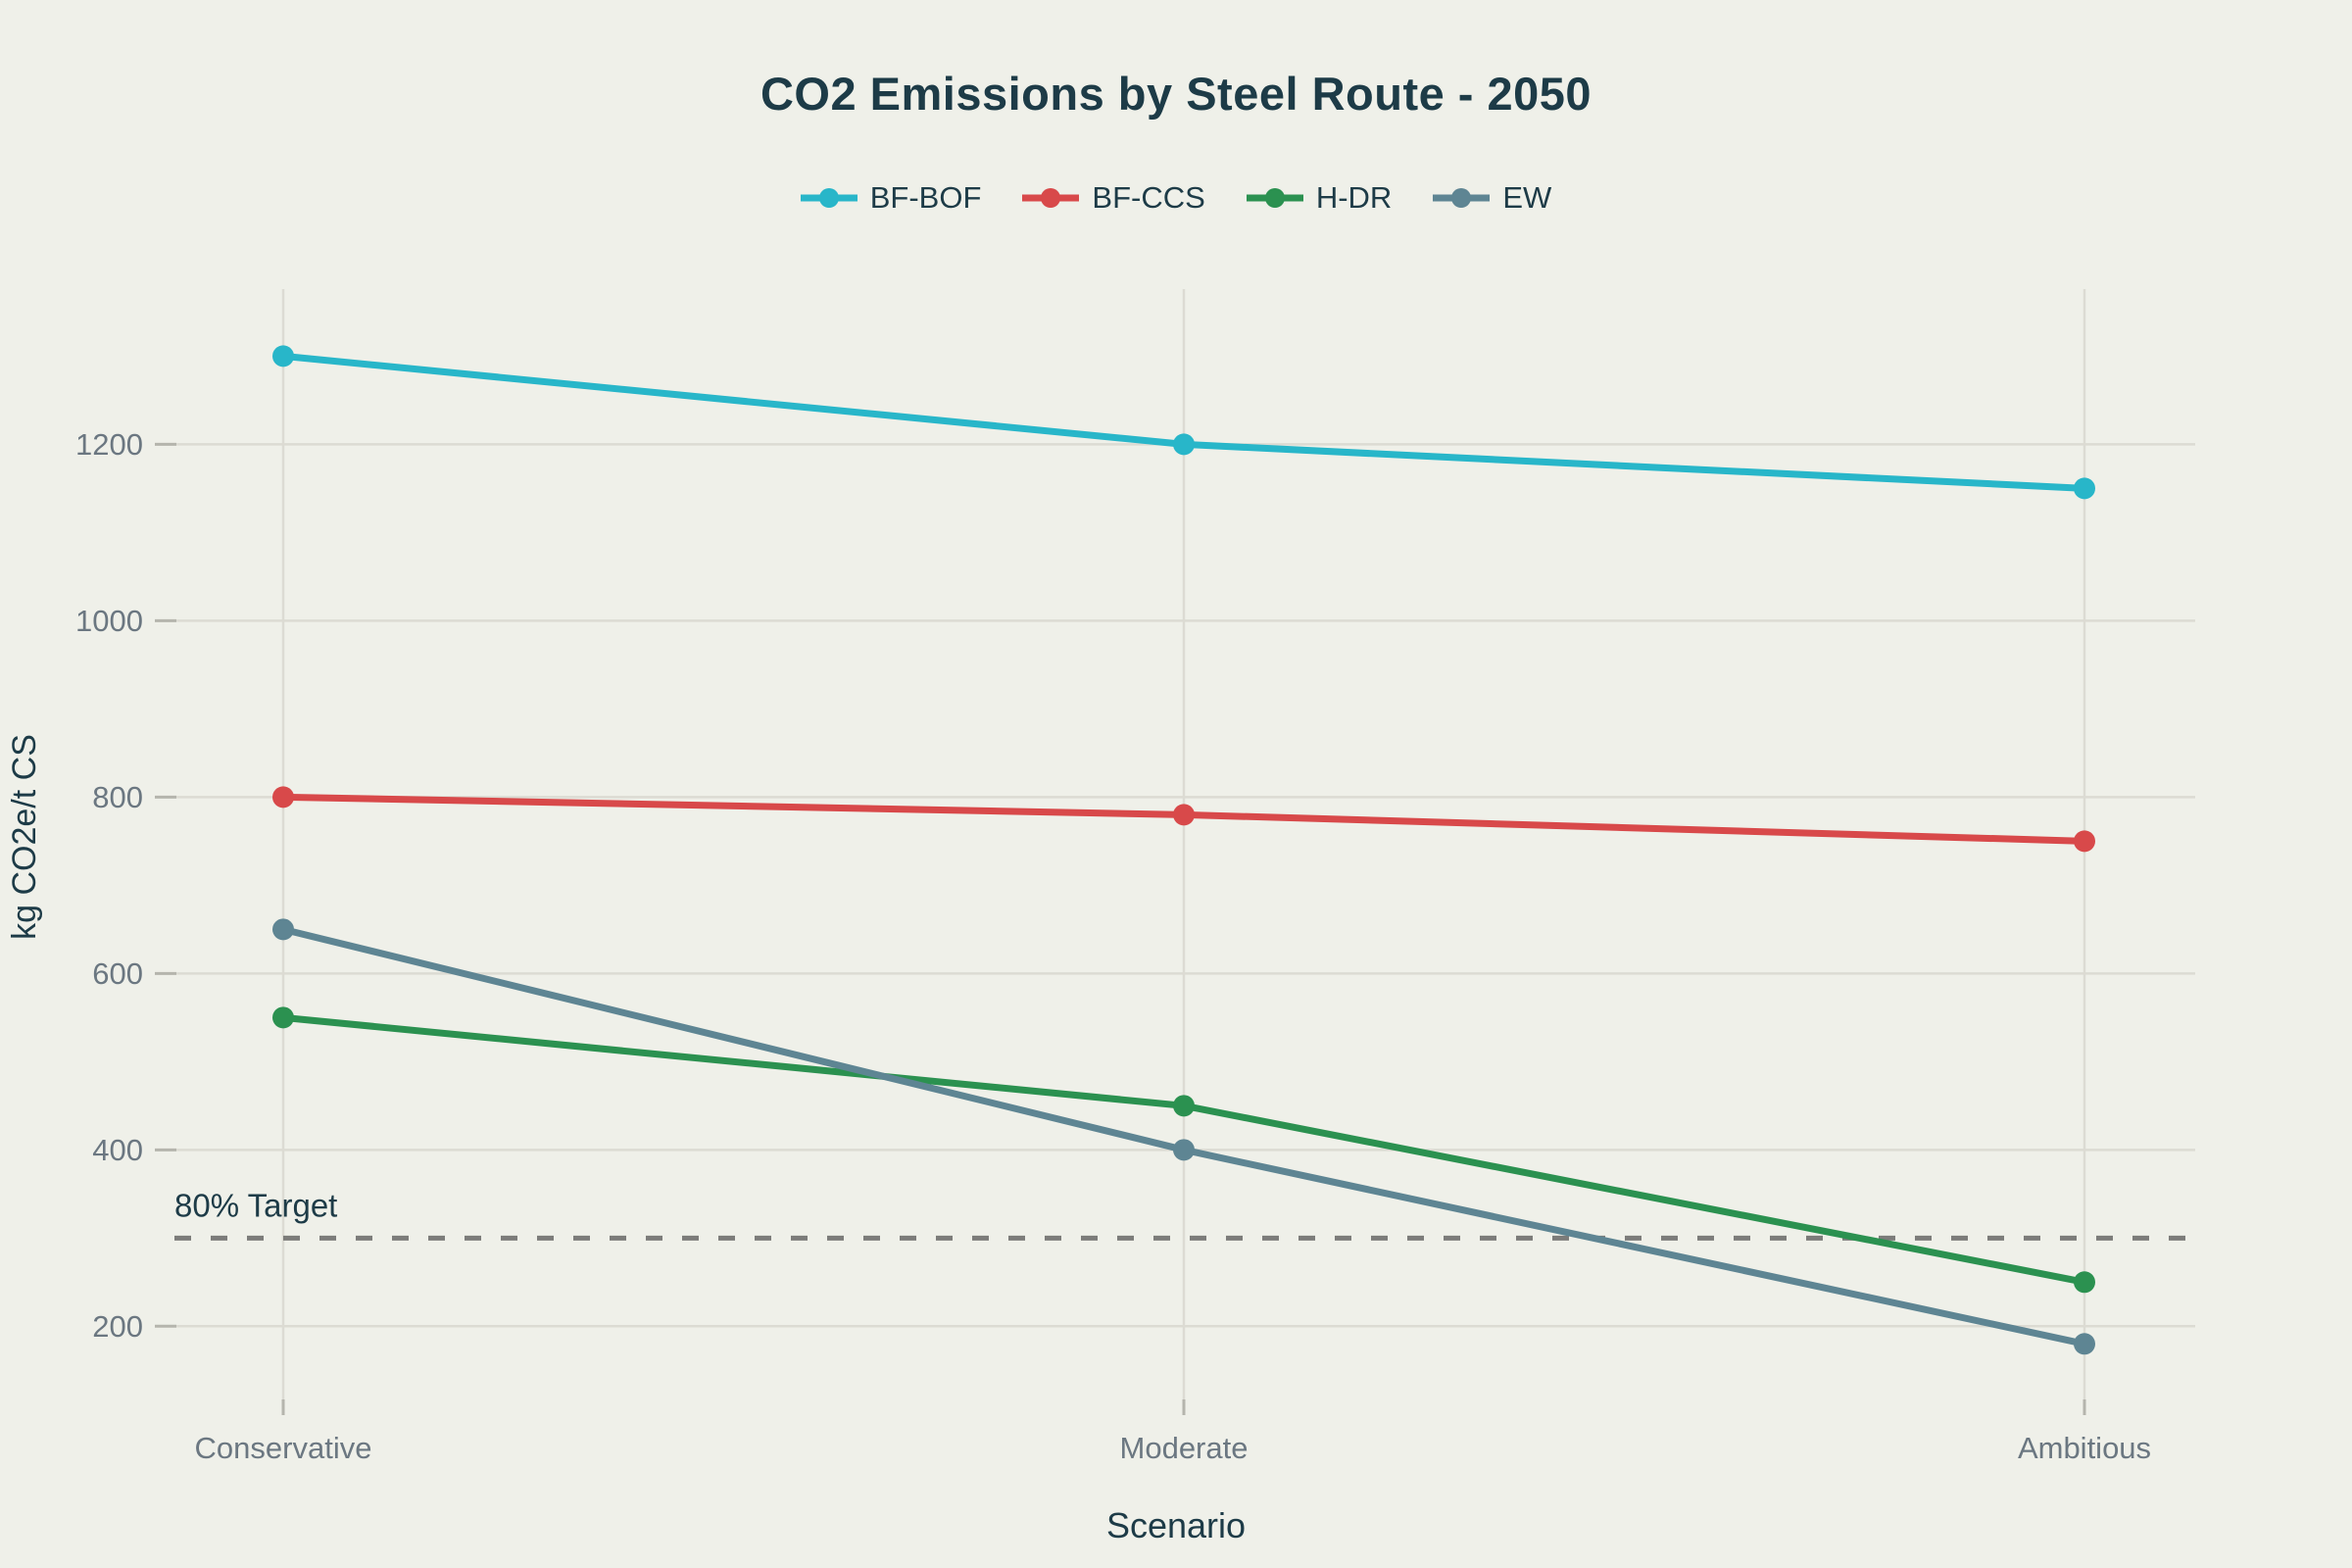 This screenshot has width=2352, height=1568. What do you see at coordinates (1184, 1150) in the screenshot?
I see `data-point-EW-Moderate` at bounding box center [1184, 1150].